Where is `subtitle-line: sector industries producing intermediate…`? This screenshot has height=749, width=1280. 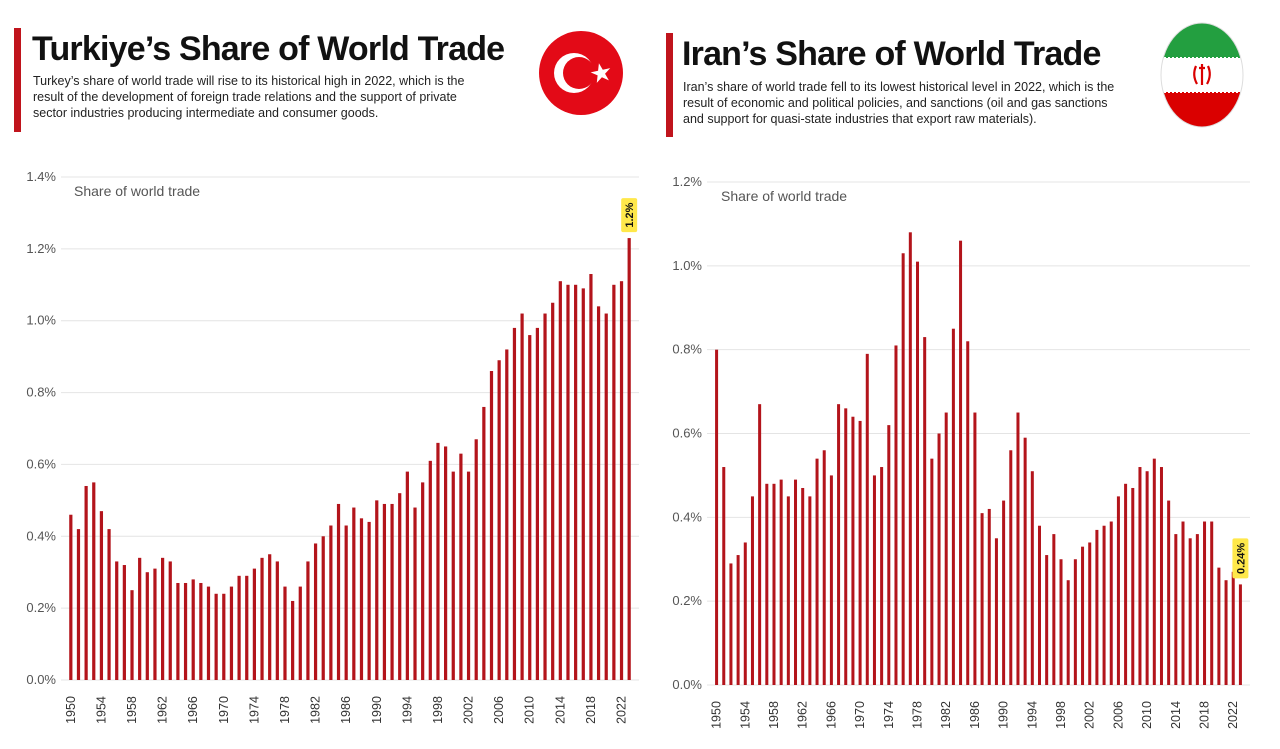
subtitle-line: sector industries producing intermediate… is located at coordinates (206, 113).